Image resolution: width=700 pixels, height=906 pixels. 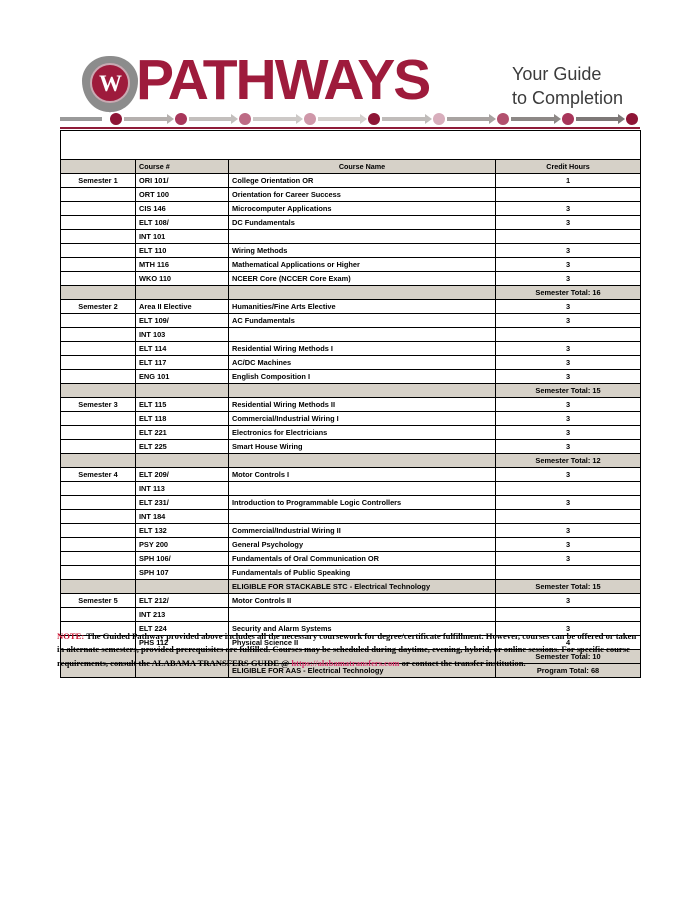 What do you see at coordinates (182, 572) in the screenshot?
I see `cell-course-number-28: SPH 107` at bounding box center [182, 572].